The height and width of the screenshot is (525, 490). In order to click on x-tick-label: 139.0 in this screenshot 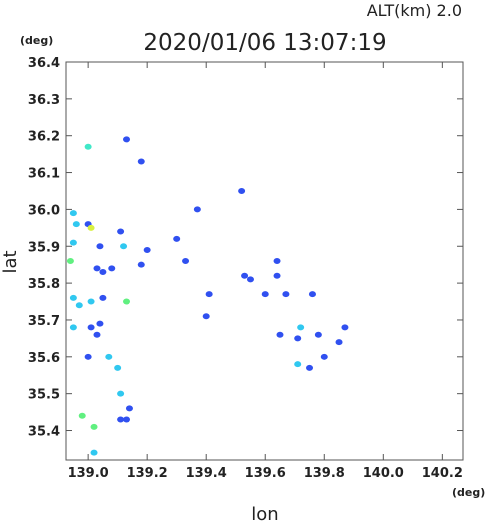, I will do `click(88, 473)`.